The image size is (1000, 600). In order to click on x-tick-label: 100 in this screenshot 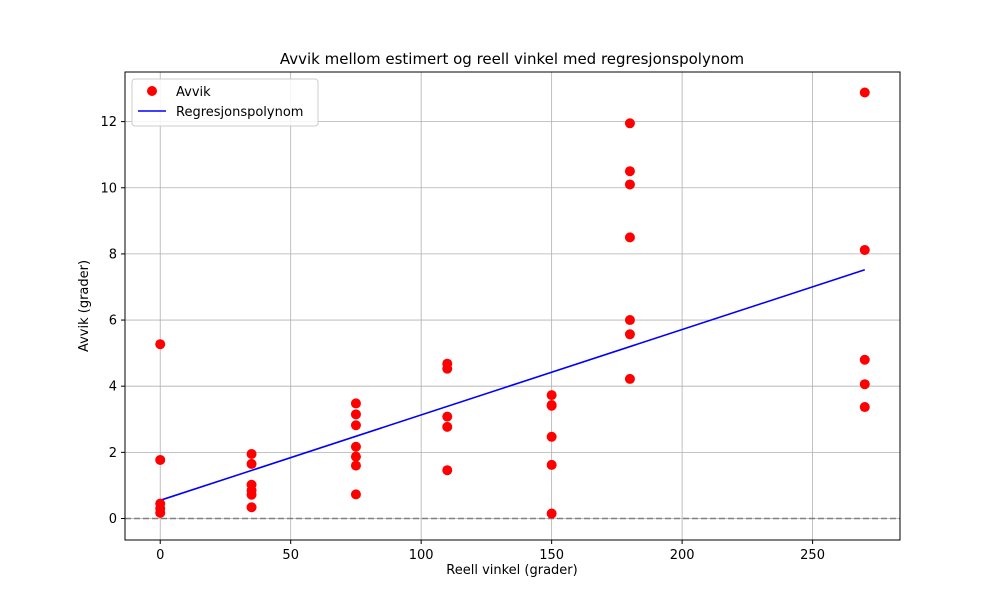, I will do `click(421, 555)`.